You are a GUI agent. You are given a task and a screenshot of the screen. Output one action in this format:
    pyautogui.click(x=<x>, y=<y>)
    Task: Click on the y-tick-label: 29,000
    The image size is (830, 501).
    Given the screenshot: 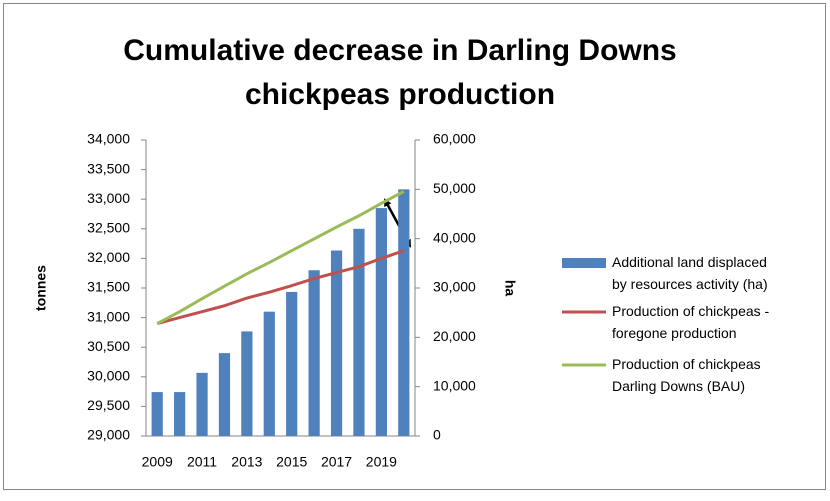 What is the action you would take?
    pyautogui.click(x=108, y=435)
    